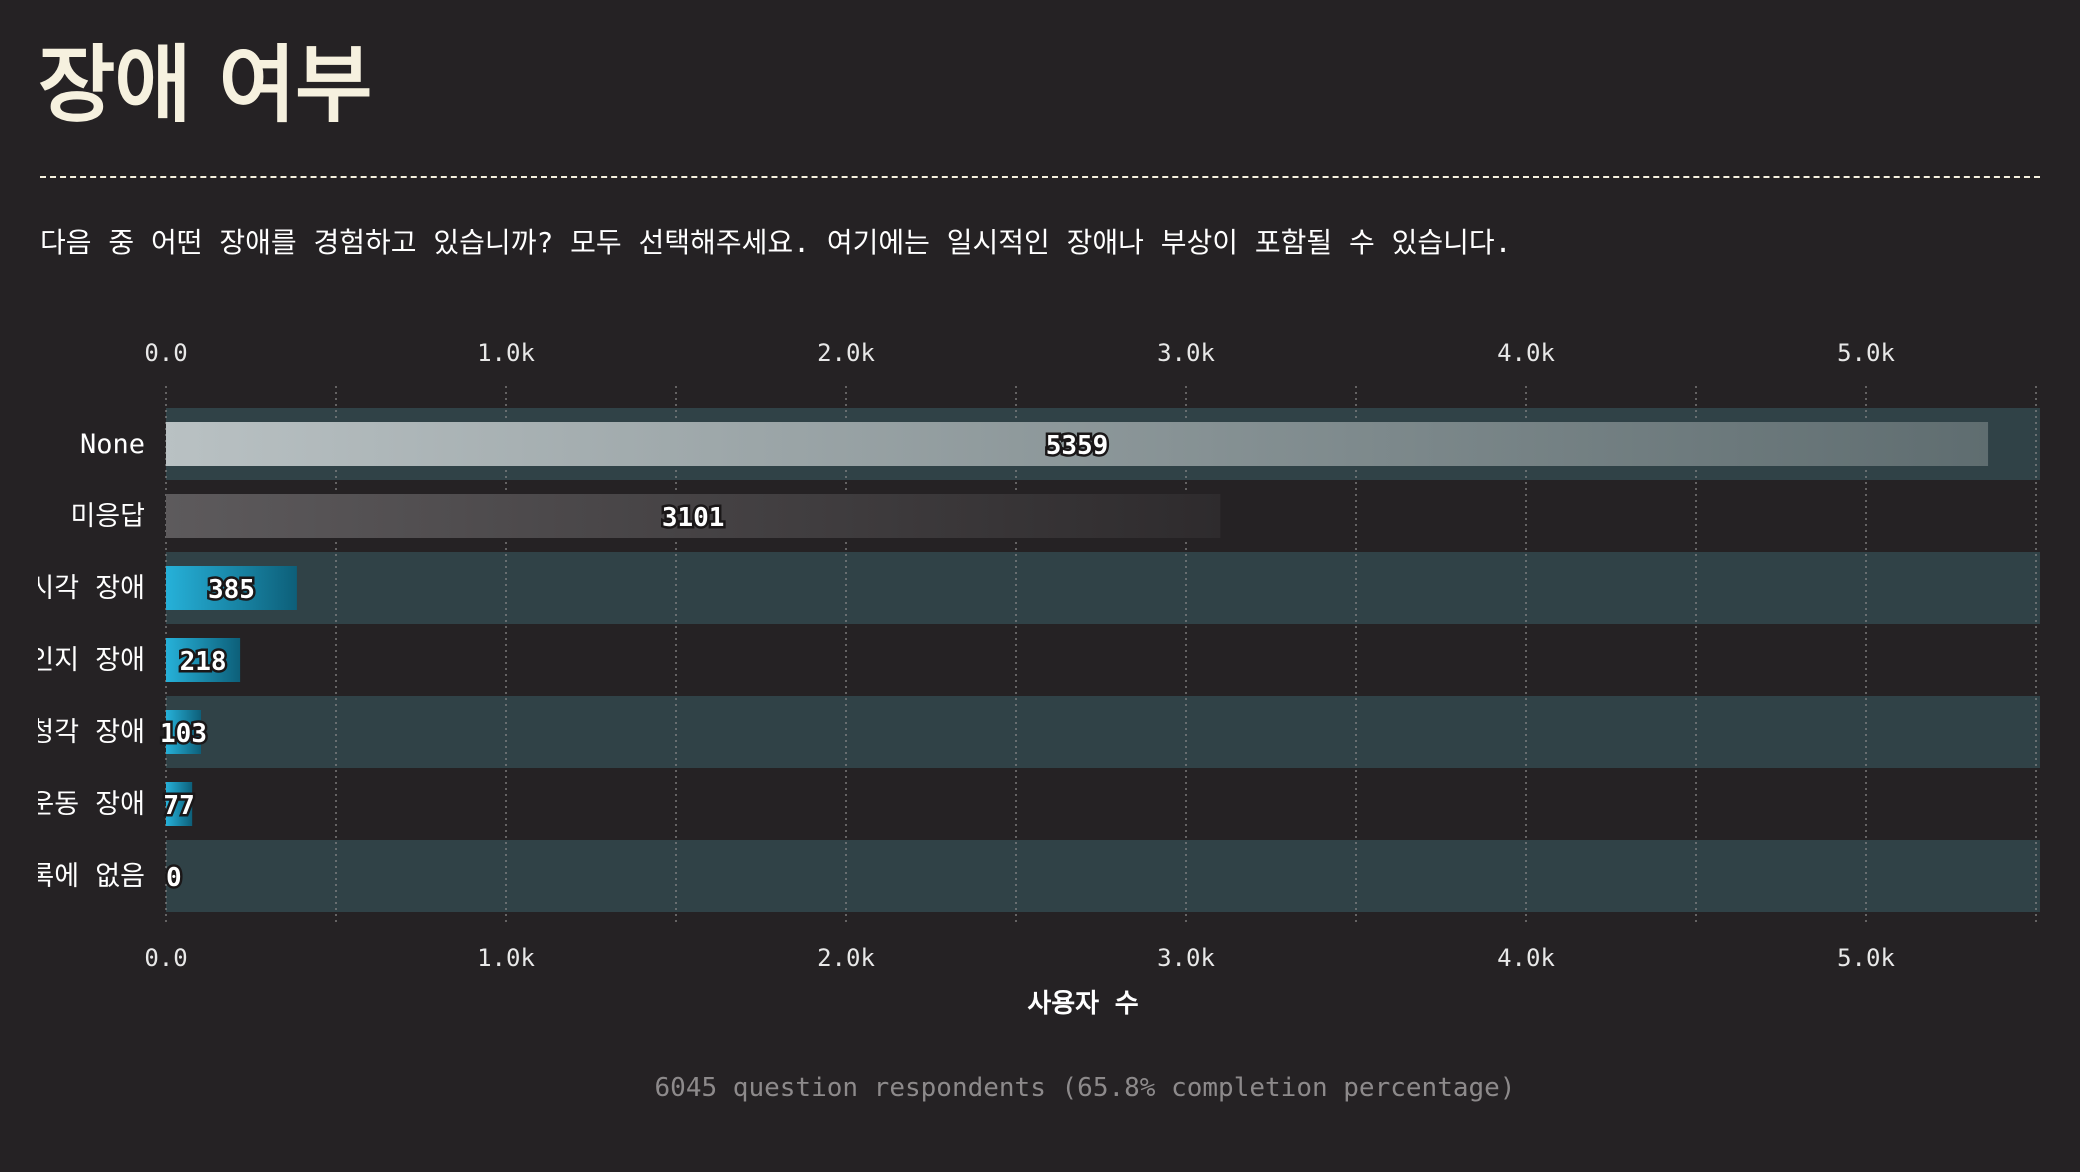  What do you see at coordinates (87, 732) in the screenshot?
I see `category-label: 청각 장애` at bounding box center [87, 732].